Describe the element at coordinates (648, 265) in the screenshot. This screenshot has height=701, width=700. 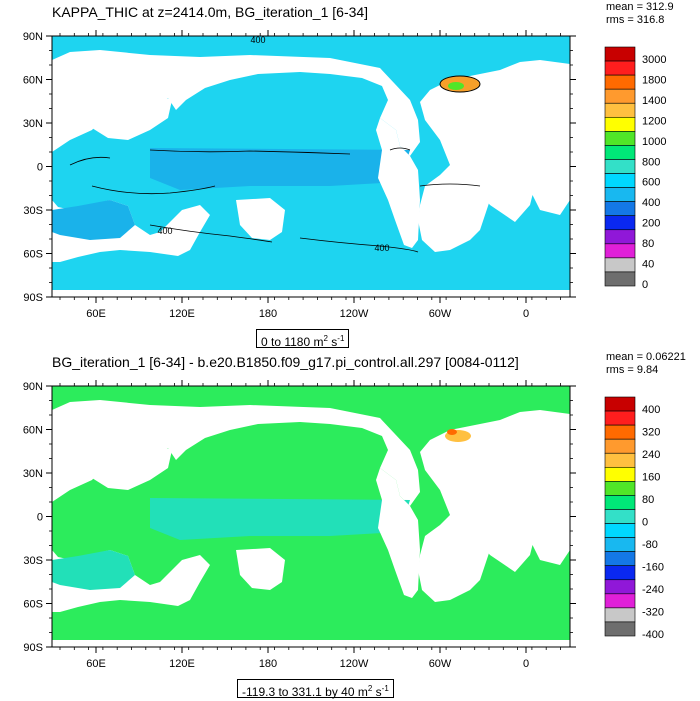
I see `colorbar-level: 40` at that location.